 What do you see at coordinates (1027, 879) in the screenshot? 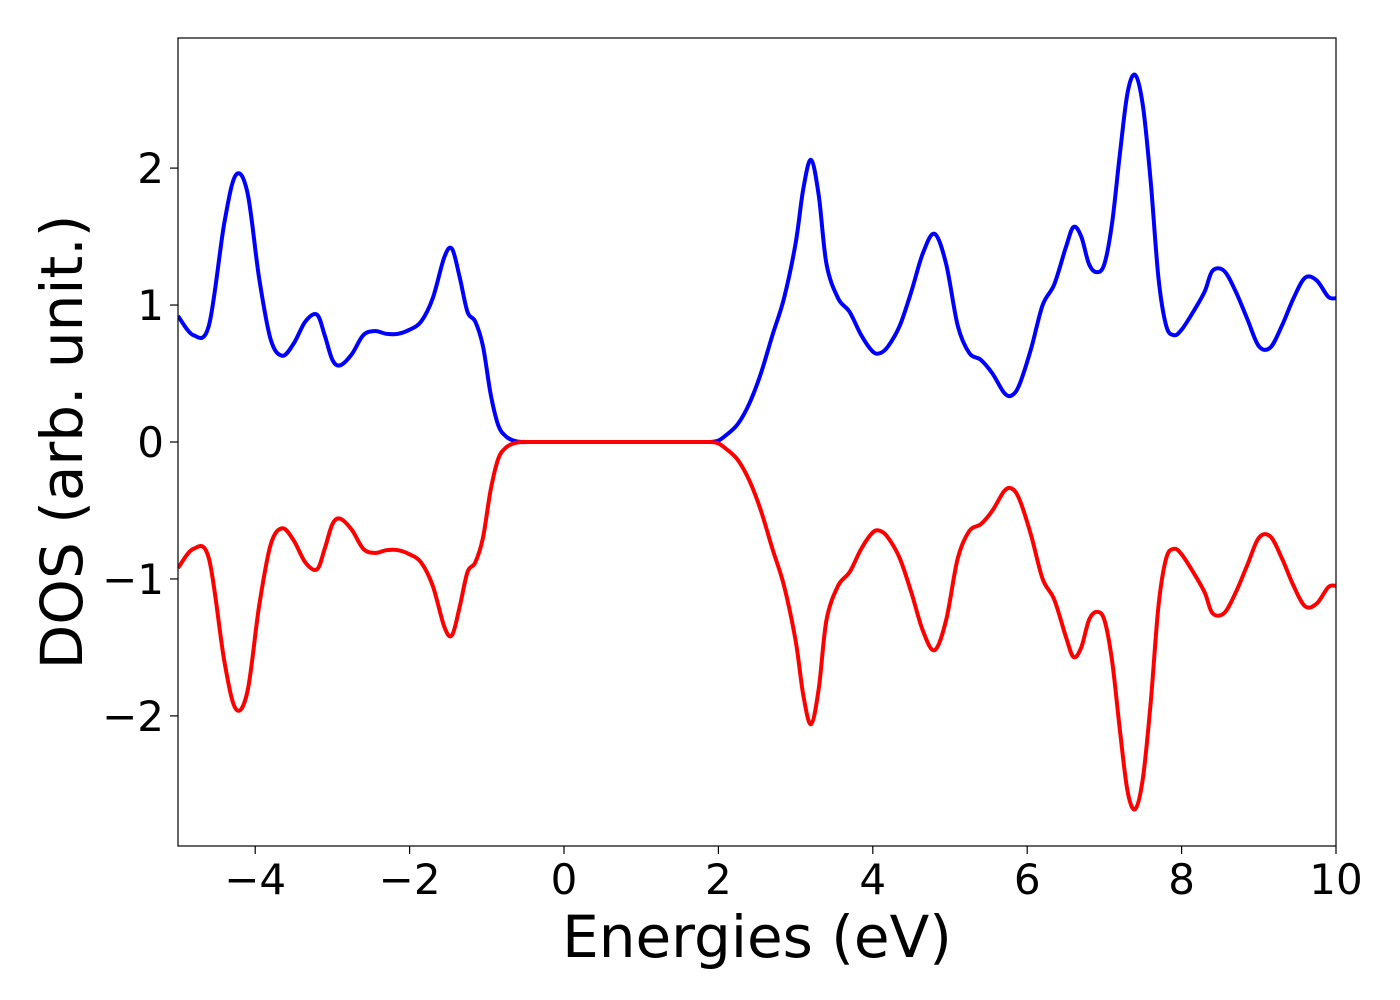
I see `x-tick-label: 6` at bounding box center [1027, 879].